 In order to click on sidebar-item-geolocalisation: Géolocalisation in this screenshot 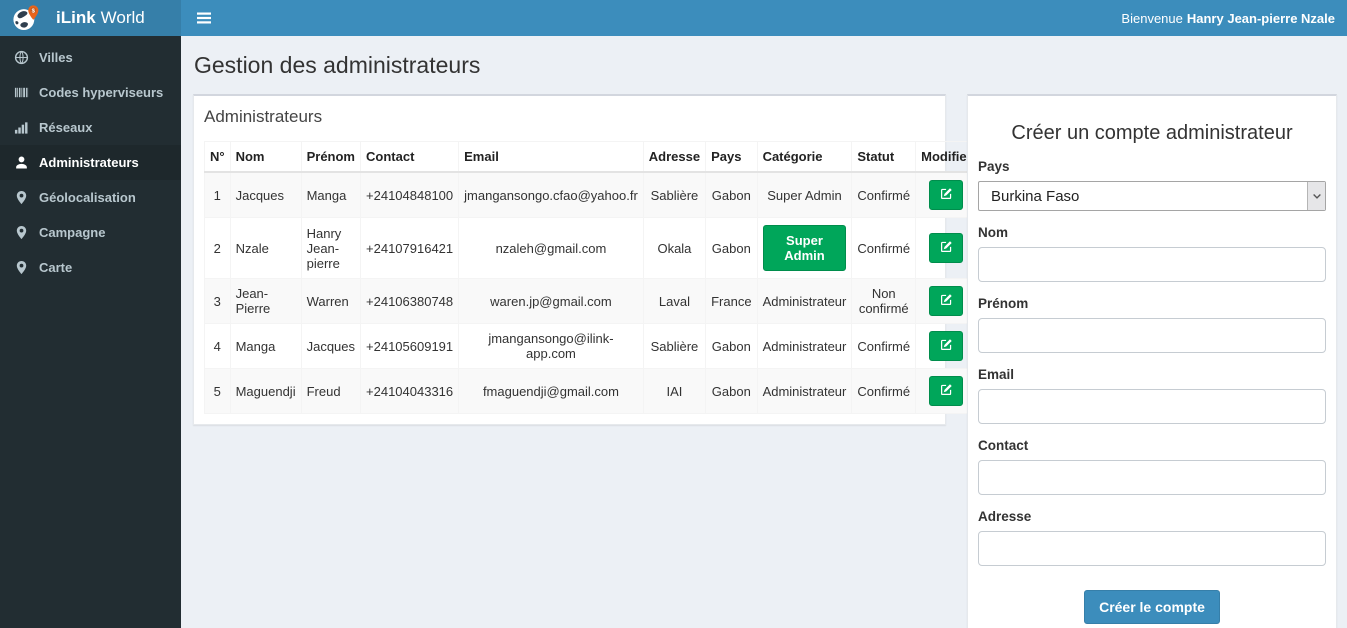, I will do `click(90, 197)`.